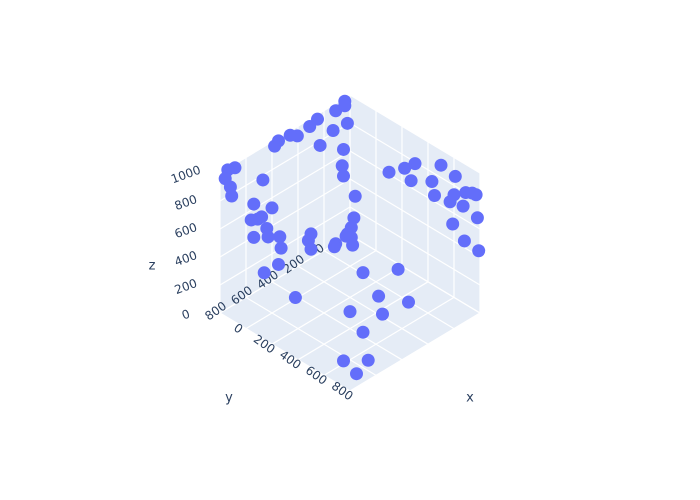 The height and width of the screenshot is (500, 700). Describe the element at coordinates (470, 398) in the screenshot. I see `x-axis-title: x` at that location.